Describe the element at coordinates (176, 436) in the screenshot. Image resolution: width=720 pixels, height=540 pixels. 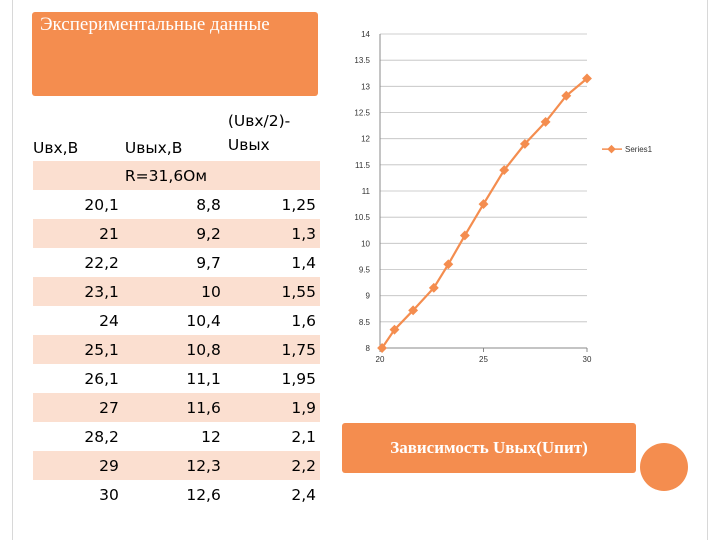
I see `table-row: 28,2 12 2,1` at that location.